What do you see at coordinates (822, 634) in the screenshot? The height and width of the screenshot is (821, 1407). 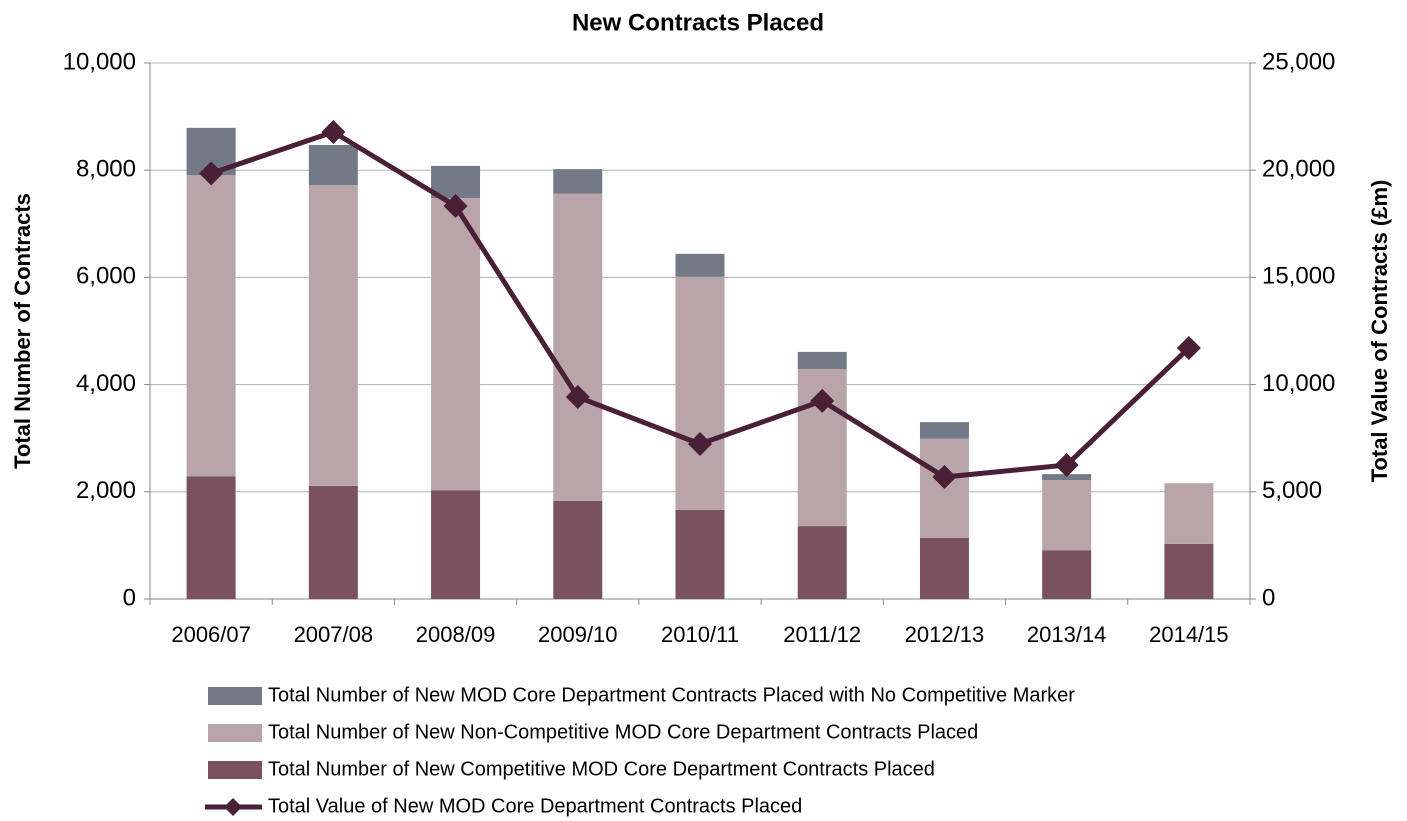 I see `x-tick-label: 2011/12` at bounding box center [822, 634].